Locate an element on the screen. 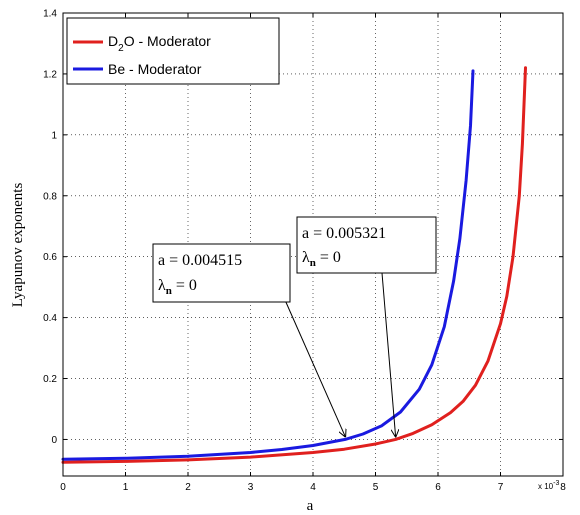  annotation-1-arrow is located at coordinates (314, 367).